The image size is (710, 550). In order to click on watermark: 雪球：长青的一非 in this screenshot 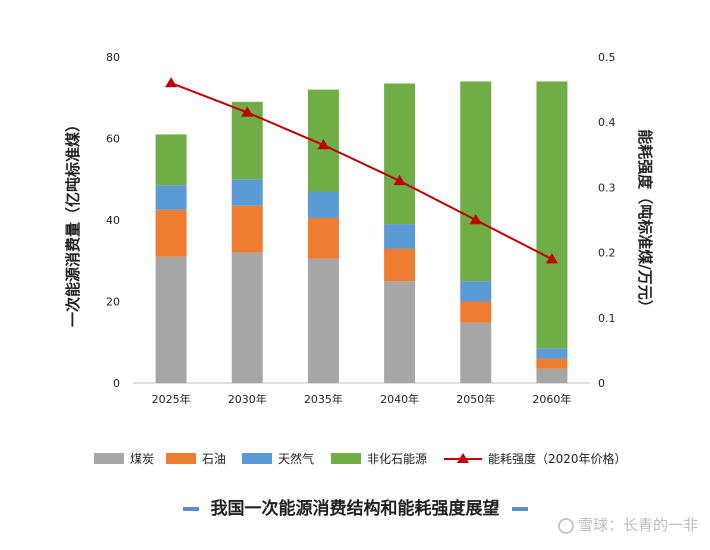, I will do `click(627, 524)`.